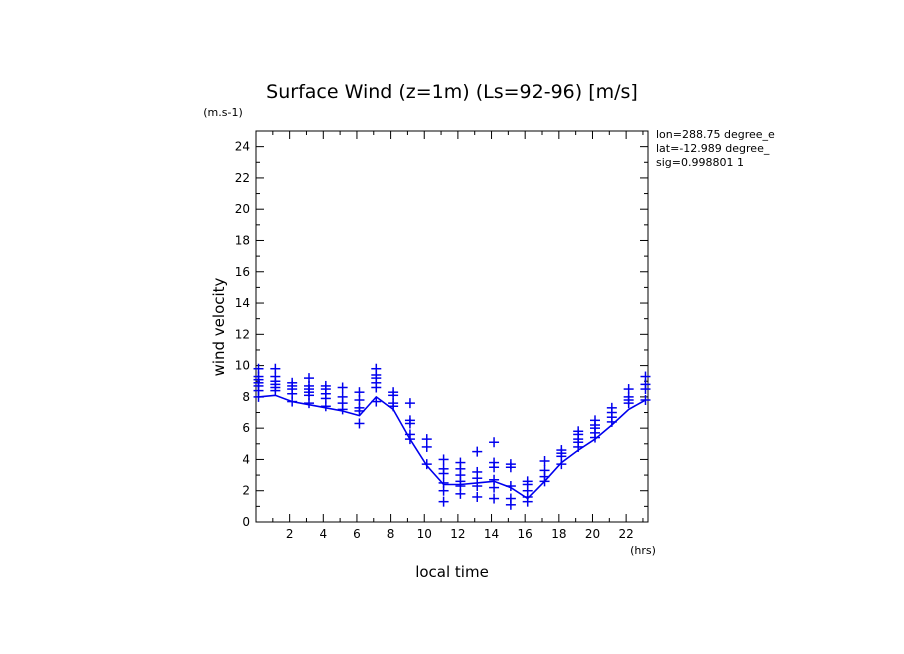 The width and height of the screenshot is (904, 654). I want to click on info-line-lat: lat=-12.989 degree_, so click(713, 148).